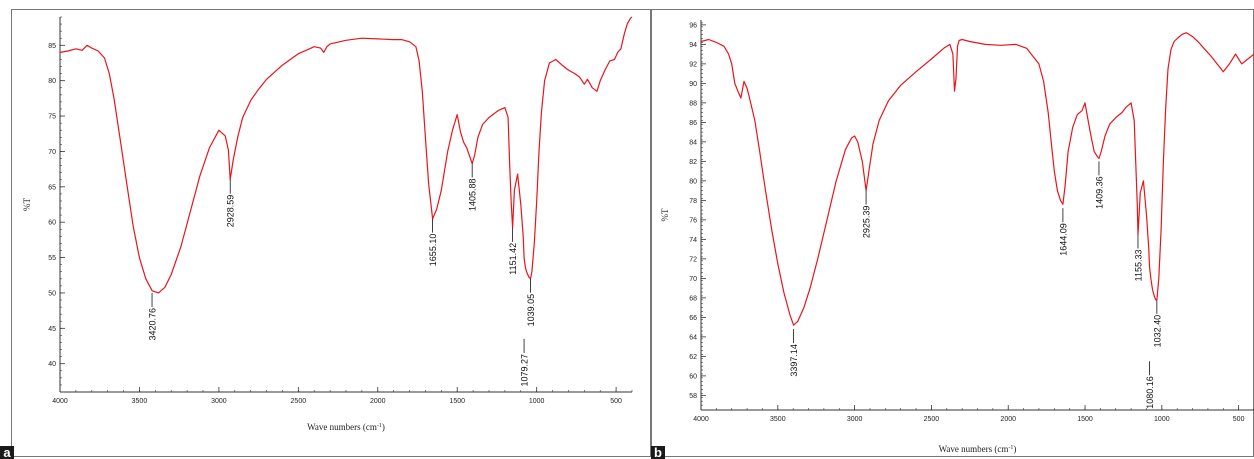  What do you see at coordinates (52, 117) in the screenshot?
I see `y-tick-label: 75` at bounding box center [52, 117].